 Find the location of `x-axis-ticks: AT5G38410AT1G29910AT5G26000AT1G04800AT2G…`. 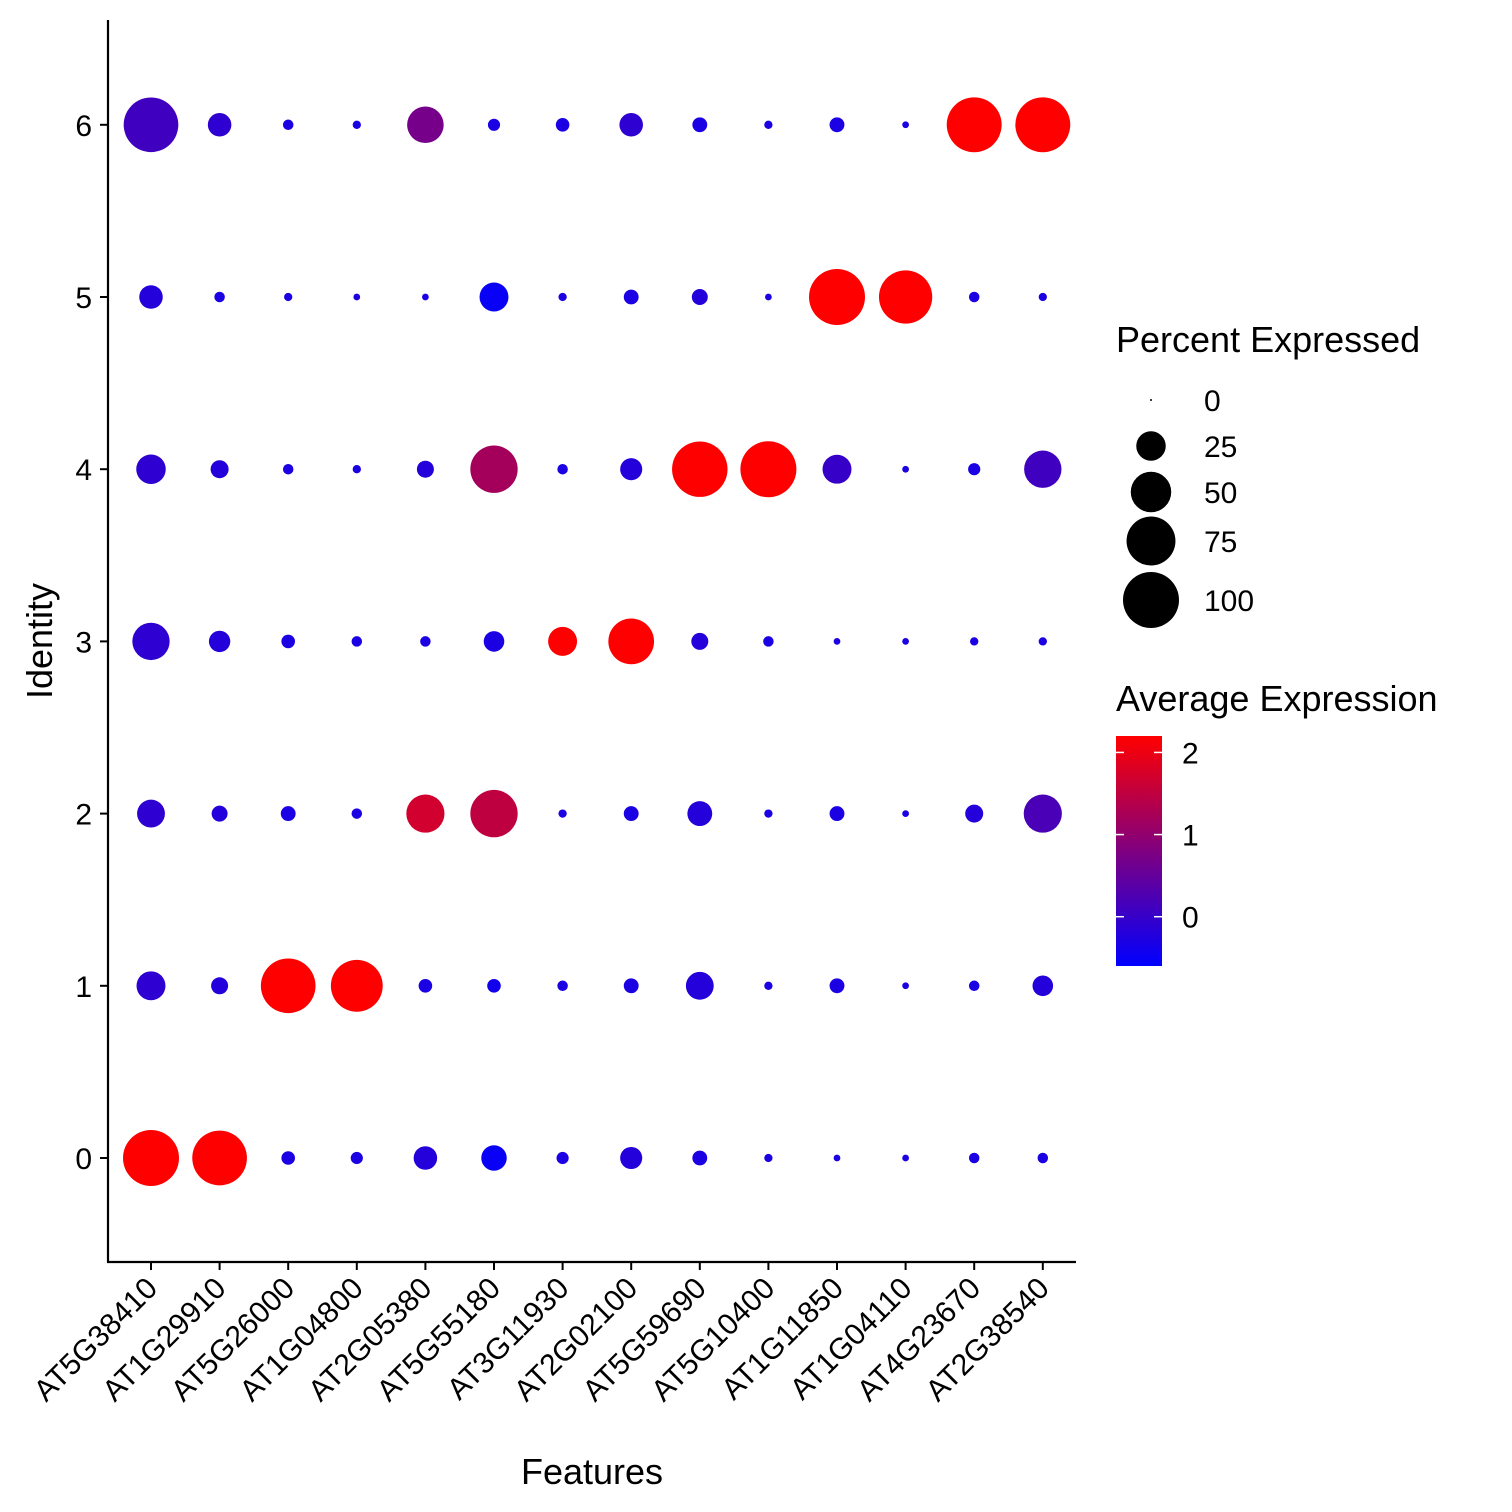

x-axis-ticks: AT5G38410AT1G29910AT5G26000AT1G04800AT2G… is located at coordinates (542, 1335).